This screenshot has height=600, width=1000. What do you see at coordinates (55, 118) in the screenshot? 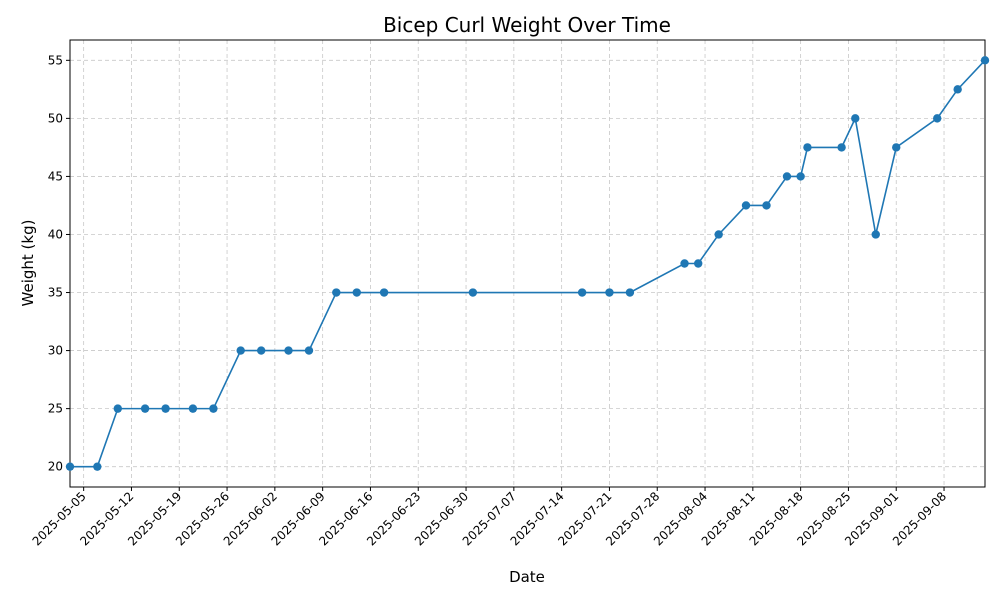
I see `y-tick-label: 50` at bounding box center [55, 118].